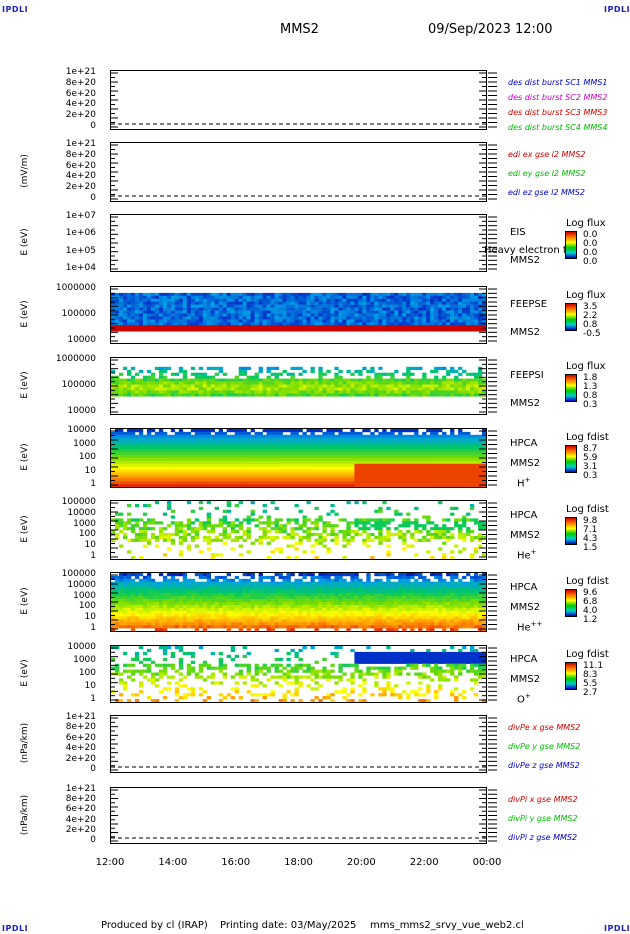 The height and width of the screenshot is (934, 630). What do you see at coordinates (590, 325) in the screenshot?
I see `colorbar-value: 0.8` at bounding box center [590, 325].